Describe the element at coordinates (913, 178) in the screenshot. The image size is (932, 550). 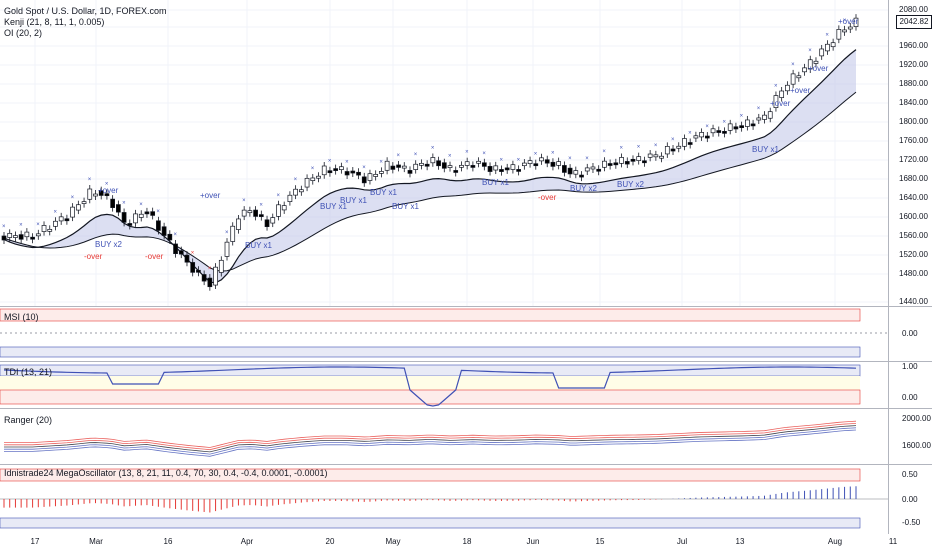
I see `price-tick: 1680.00` at that location.